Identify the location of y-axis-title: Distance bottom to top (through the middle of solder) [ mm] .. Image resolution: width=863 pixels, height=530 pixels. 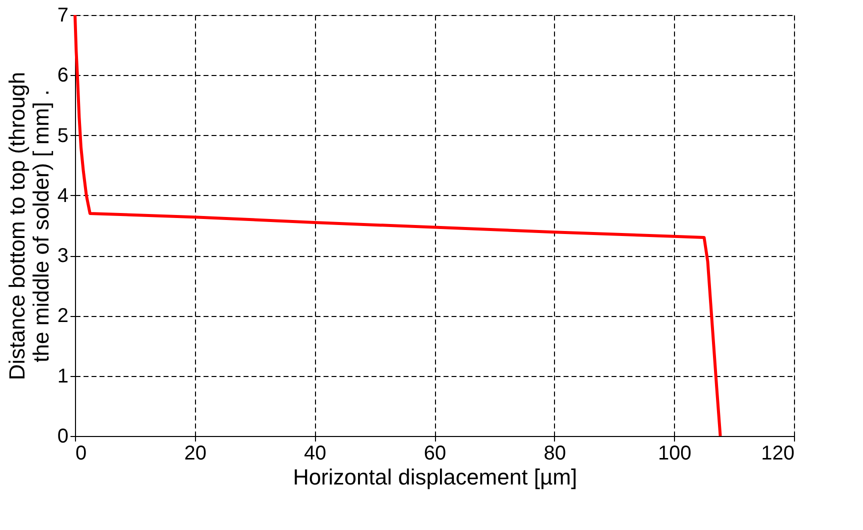
(29, 226).